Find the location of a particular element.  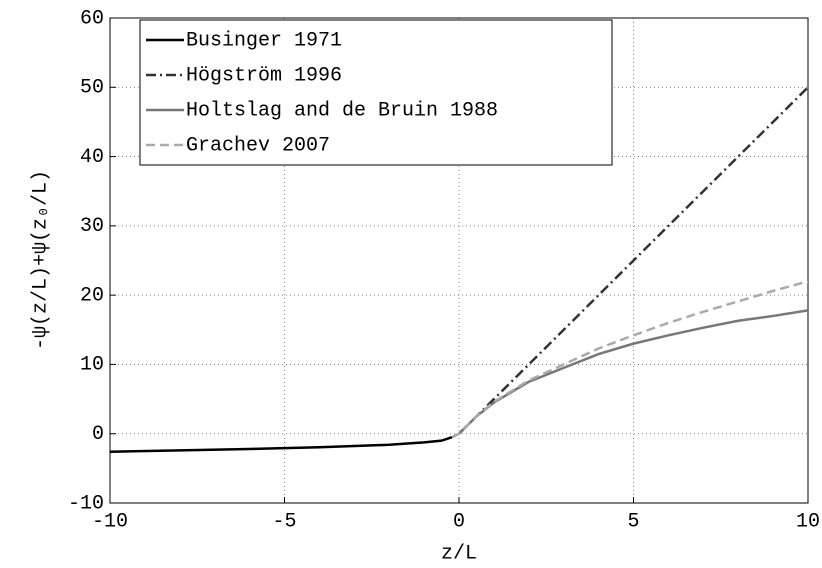

y-tick-label: 20 is located at coordinates (92, 295).